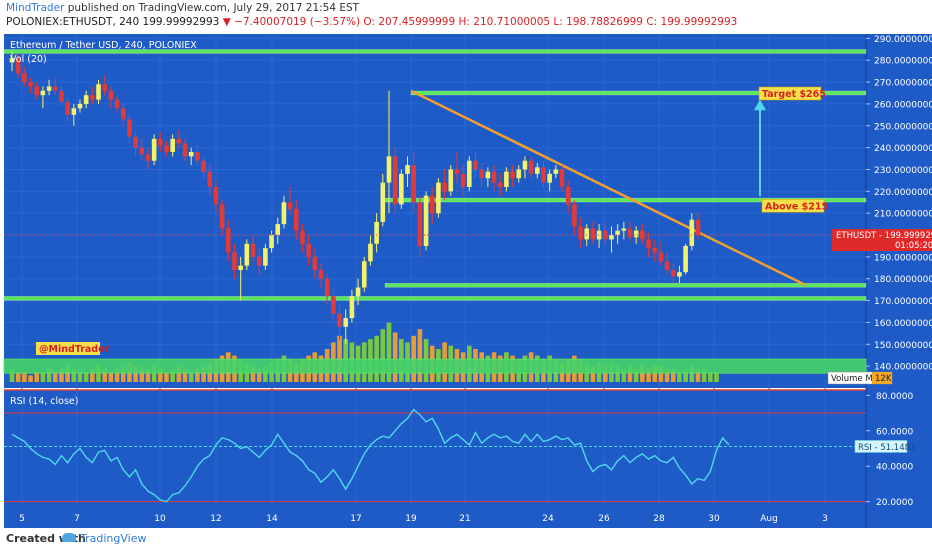 The height and width of the screenshot is (550, 932). I want to click on time-tick-label-5: 17, so click(355, 519).